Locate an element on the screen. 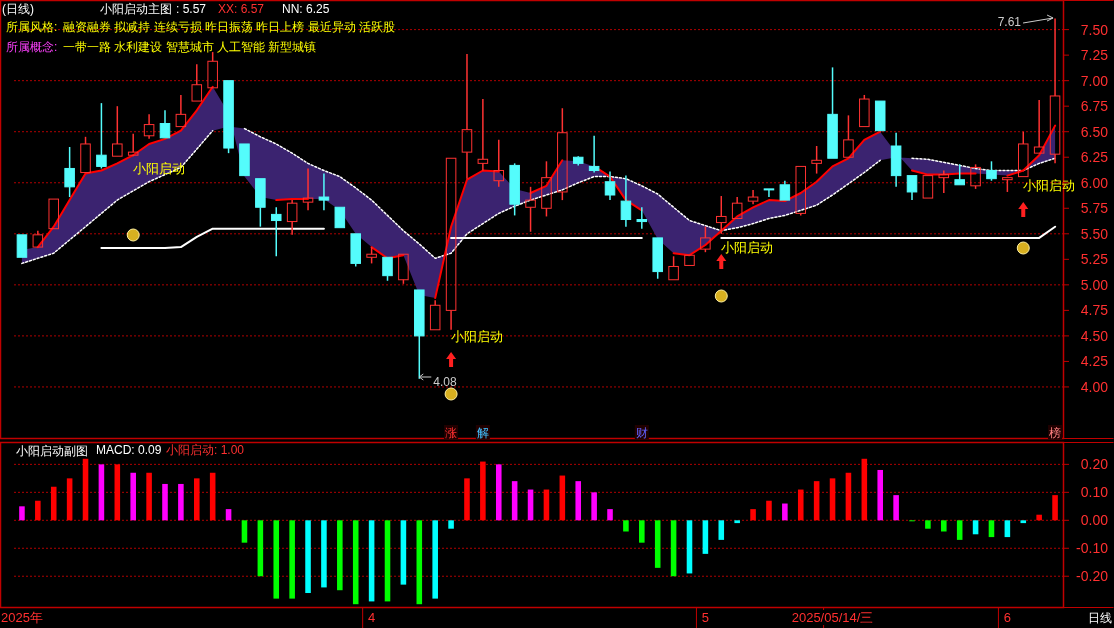  chart-title: 小阳启动主图 is located at coordinates (136, 9).